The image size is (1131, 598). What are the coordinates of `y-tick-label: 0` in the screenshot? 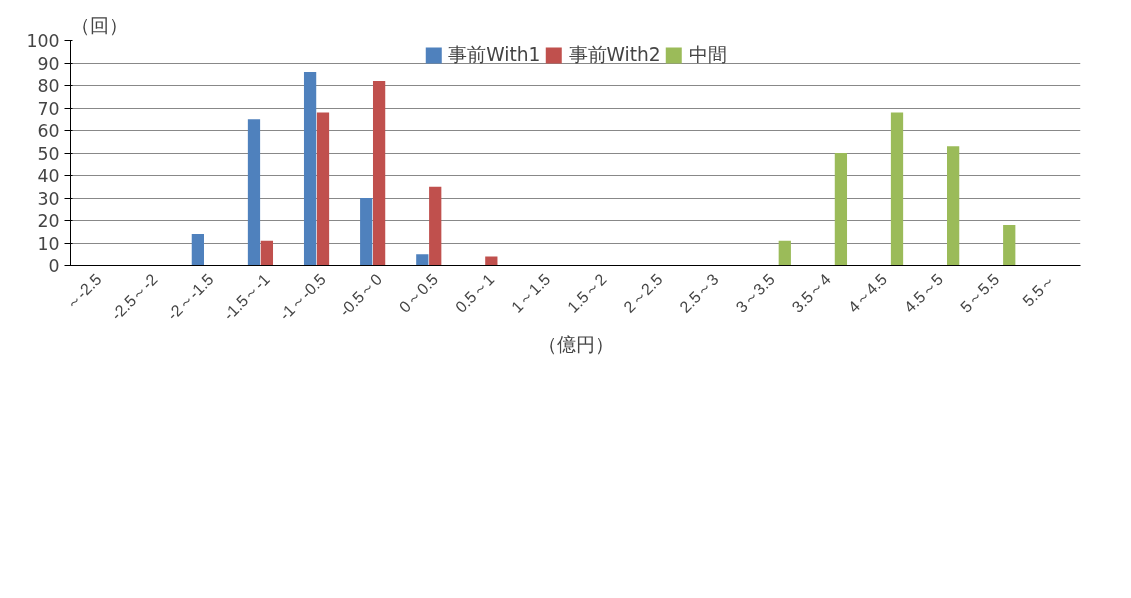 It's located at (54, 266).